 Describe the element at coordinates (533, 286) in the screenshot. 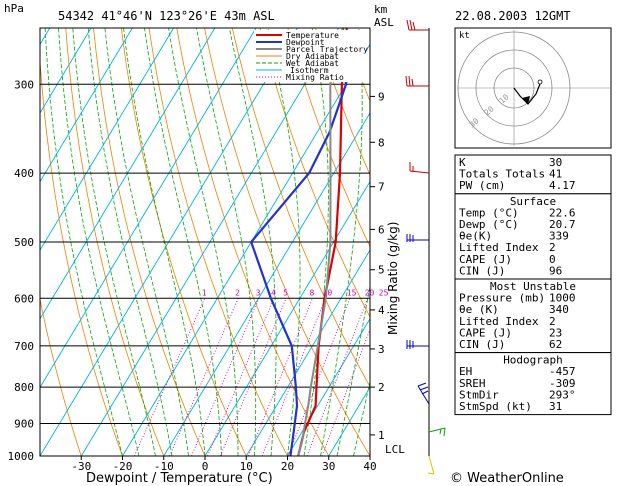

I see `table-section-title: Most Unstable` at that location.